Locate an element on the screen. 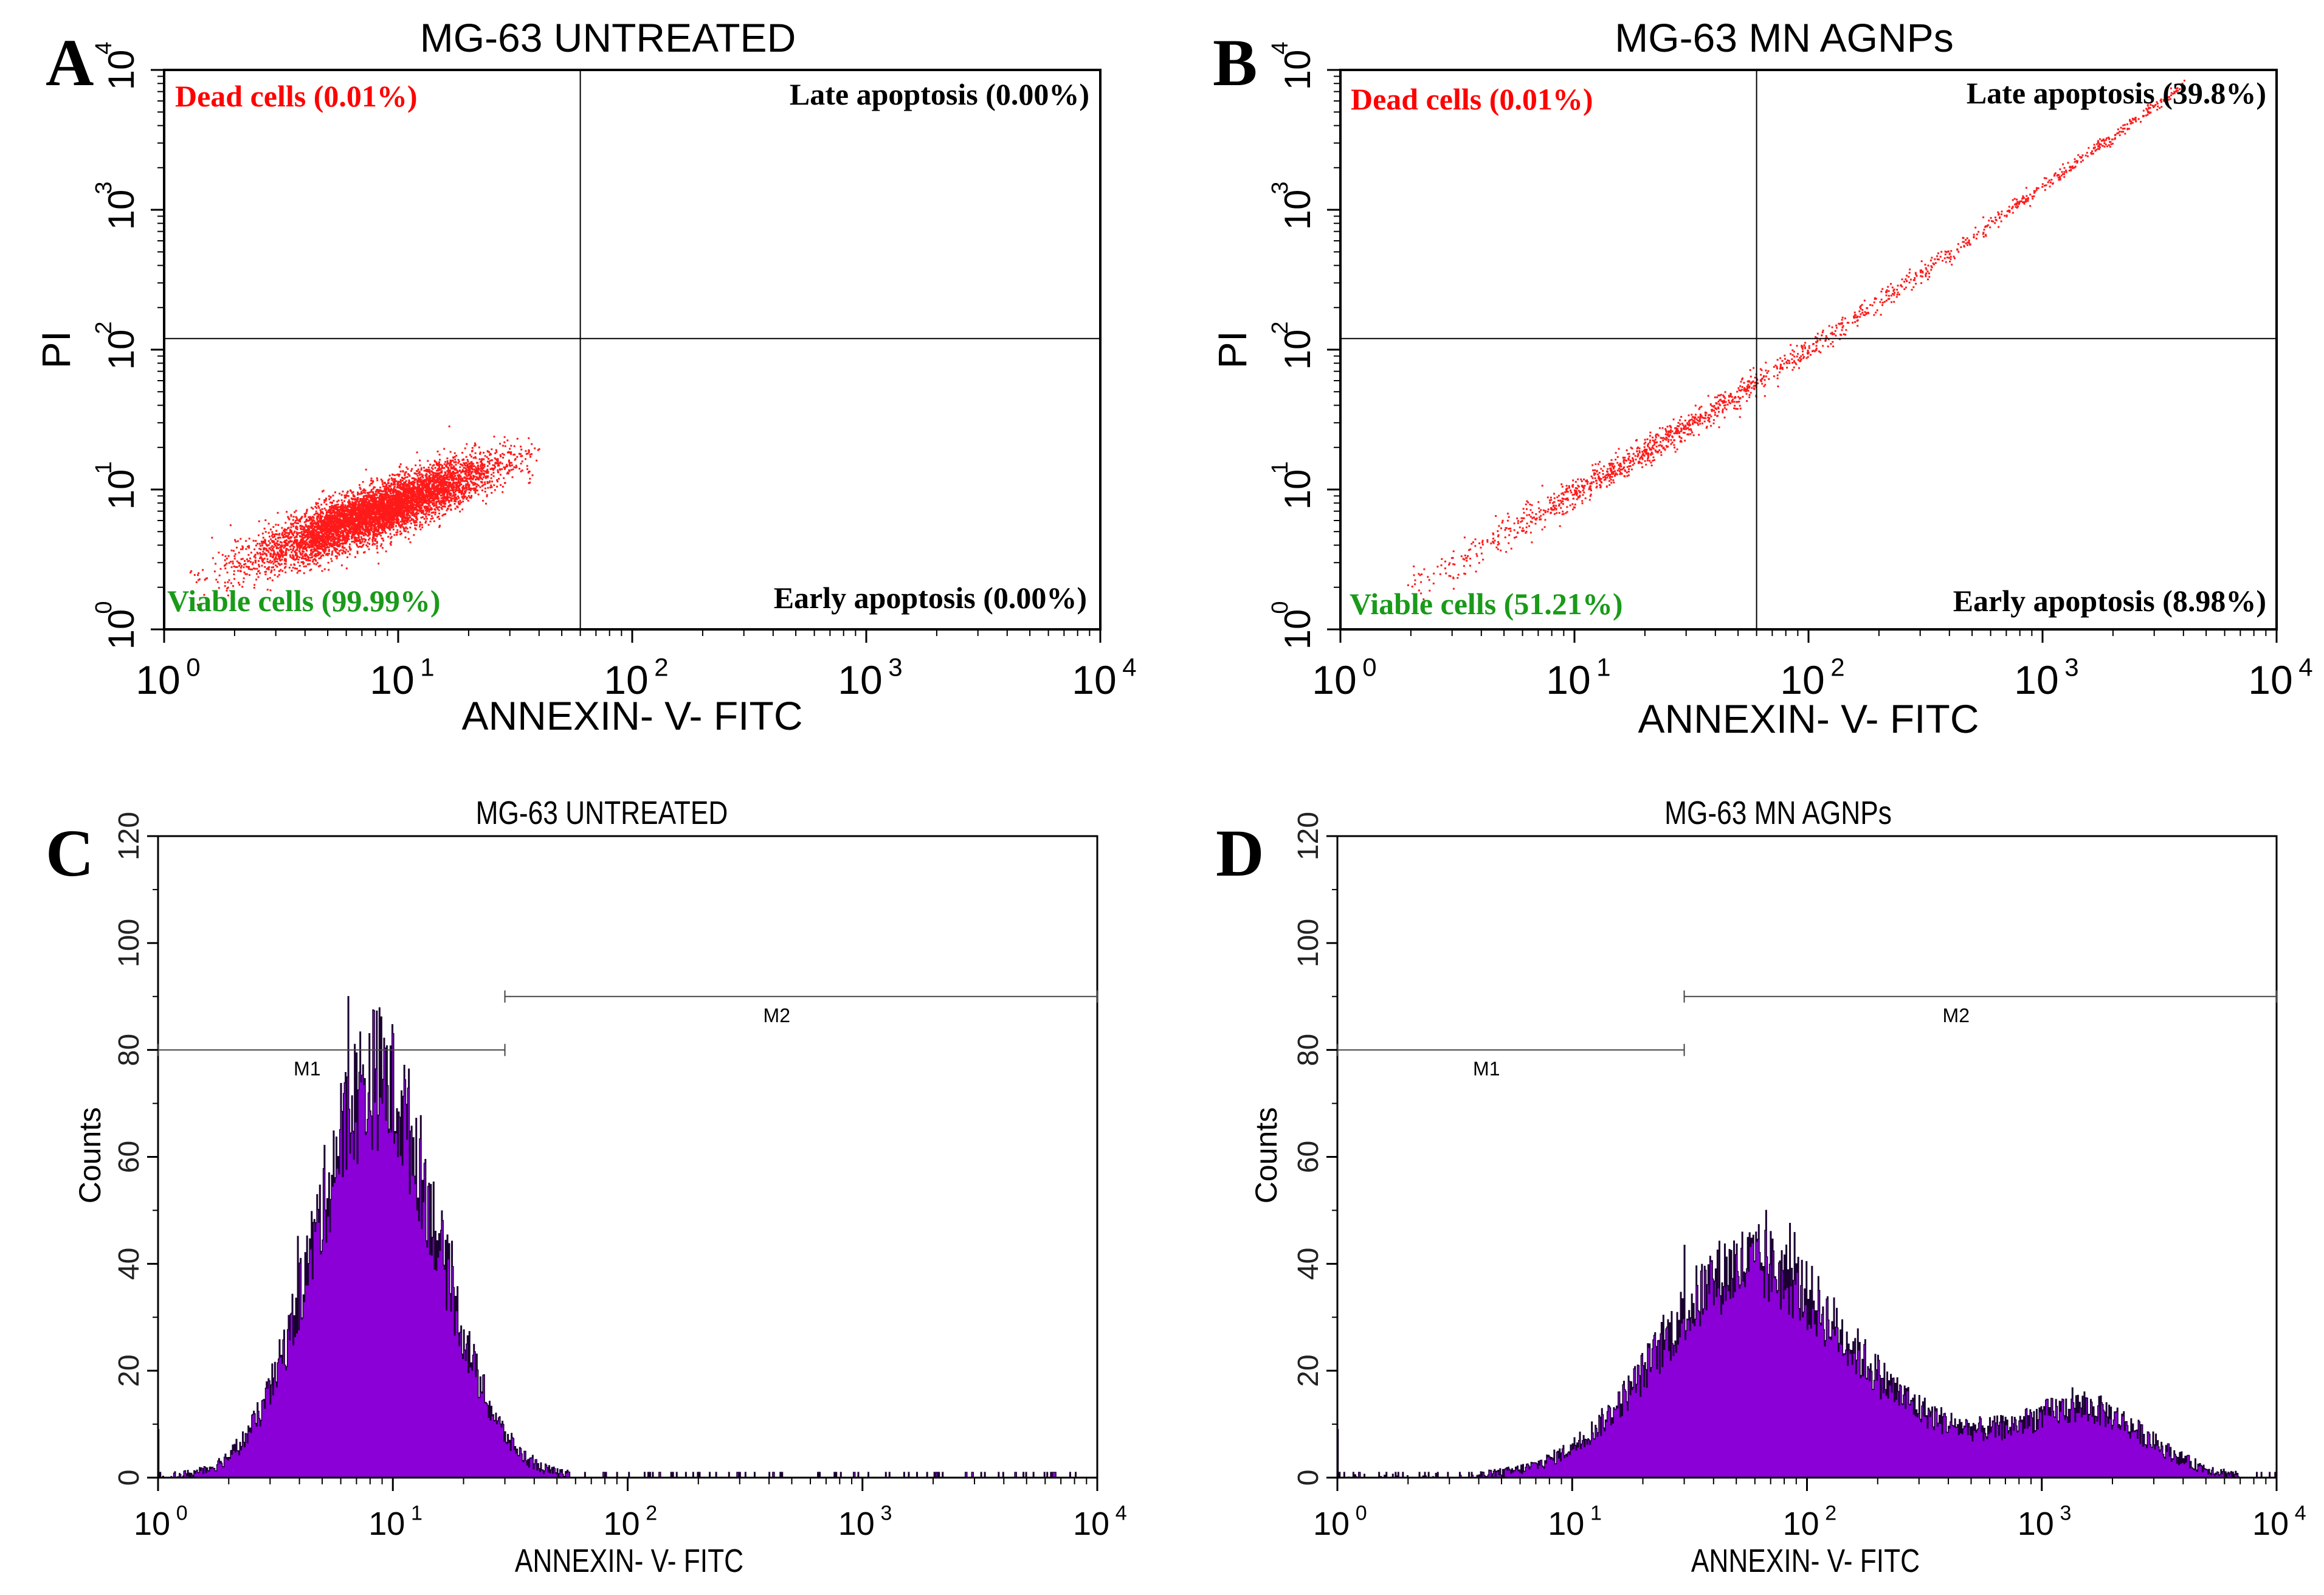 The height and width of the screenshot is (1595, 2324). panel-letter-c: C is located at coordinates (70, 853).